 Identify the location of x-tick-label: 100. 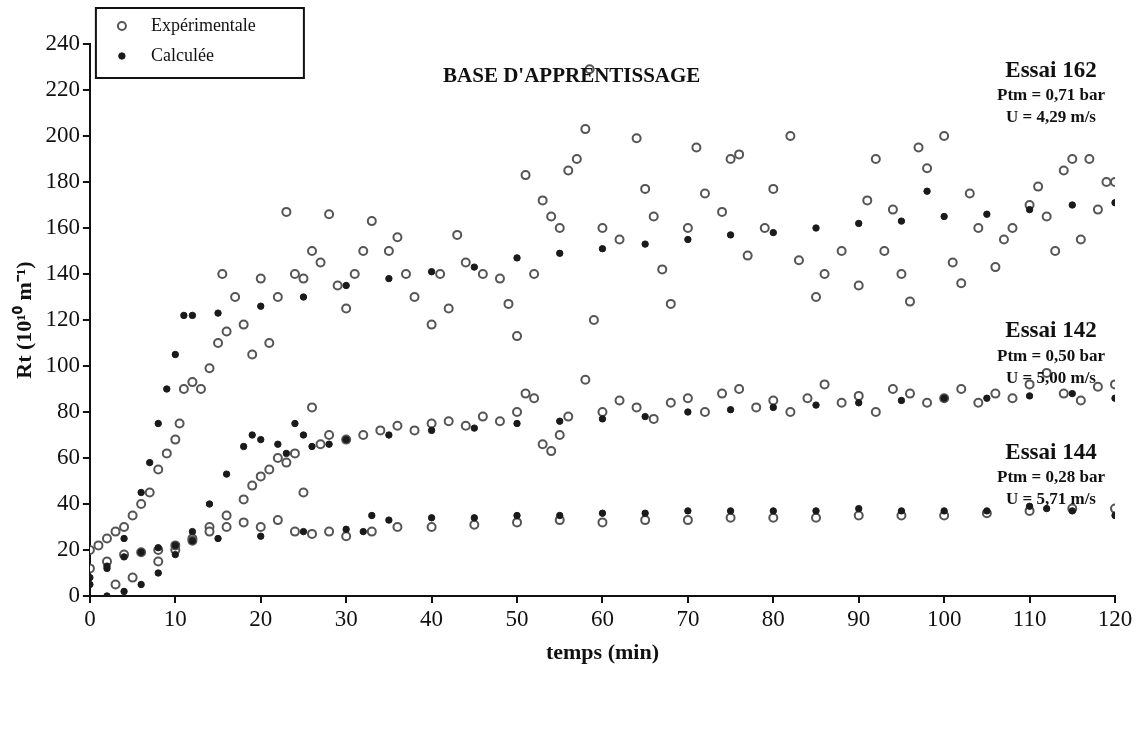
(944, 618).